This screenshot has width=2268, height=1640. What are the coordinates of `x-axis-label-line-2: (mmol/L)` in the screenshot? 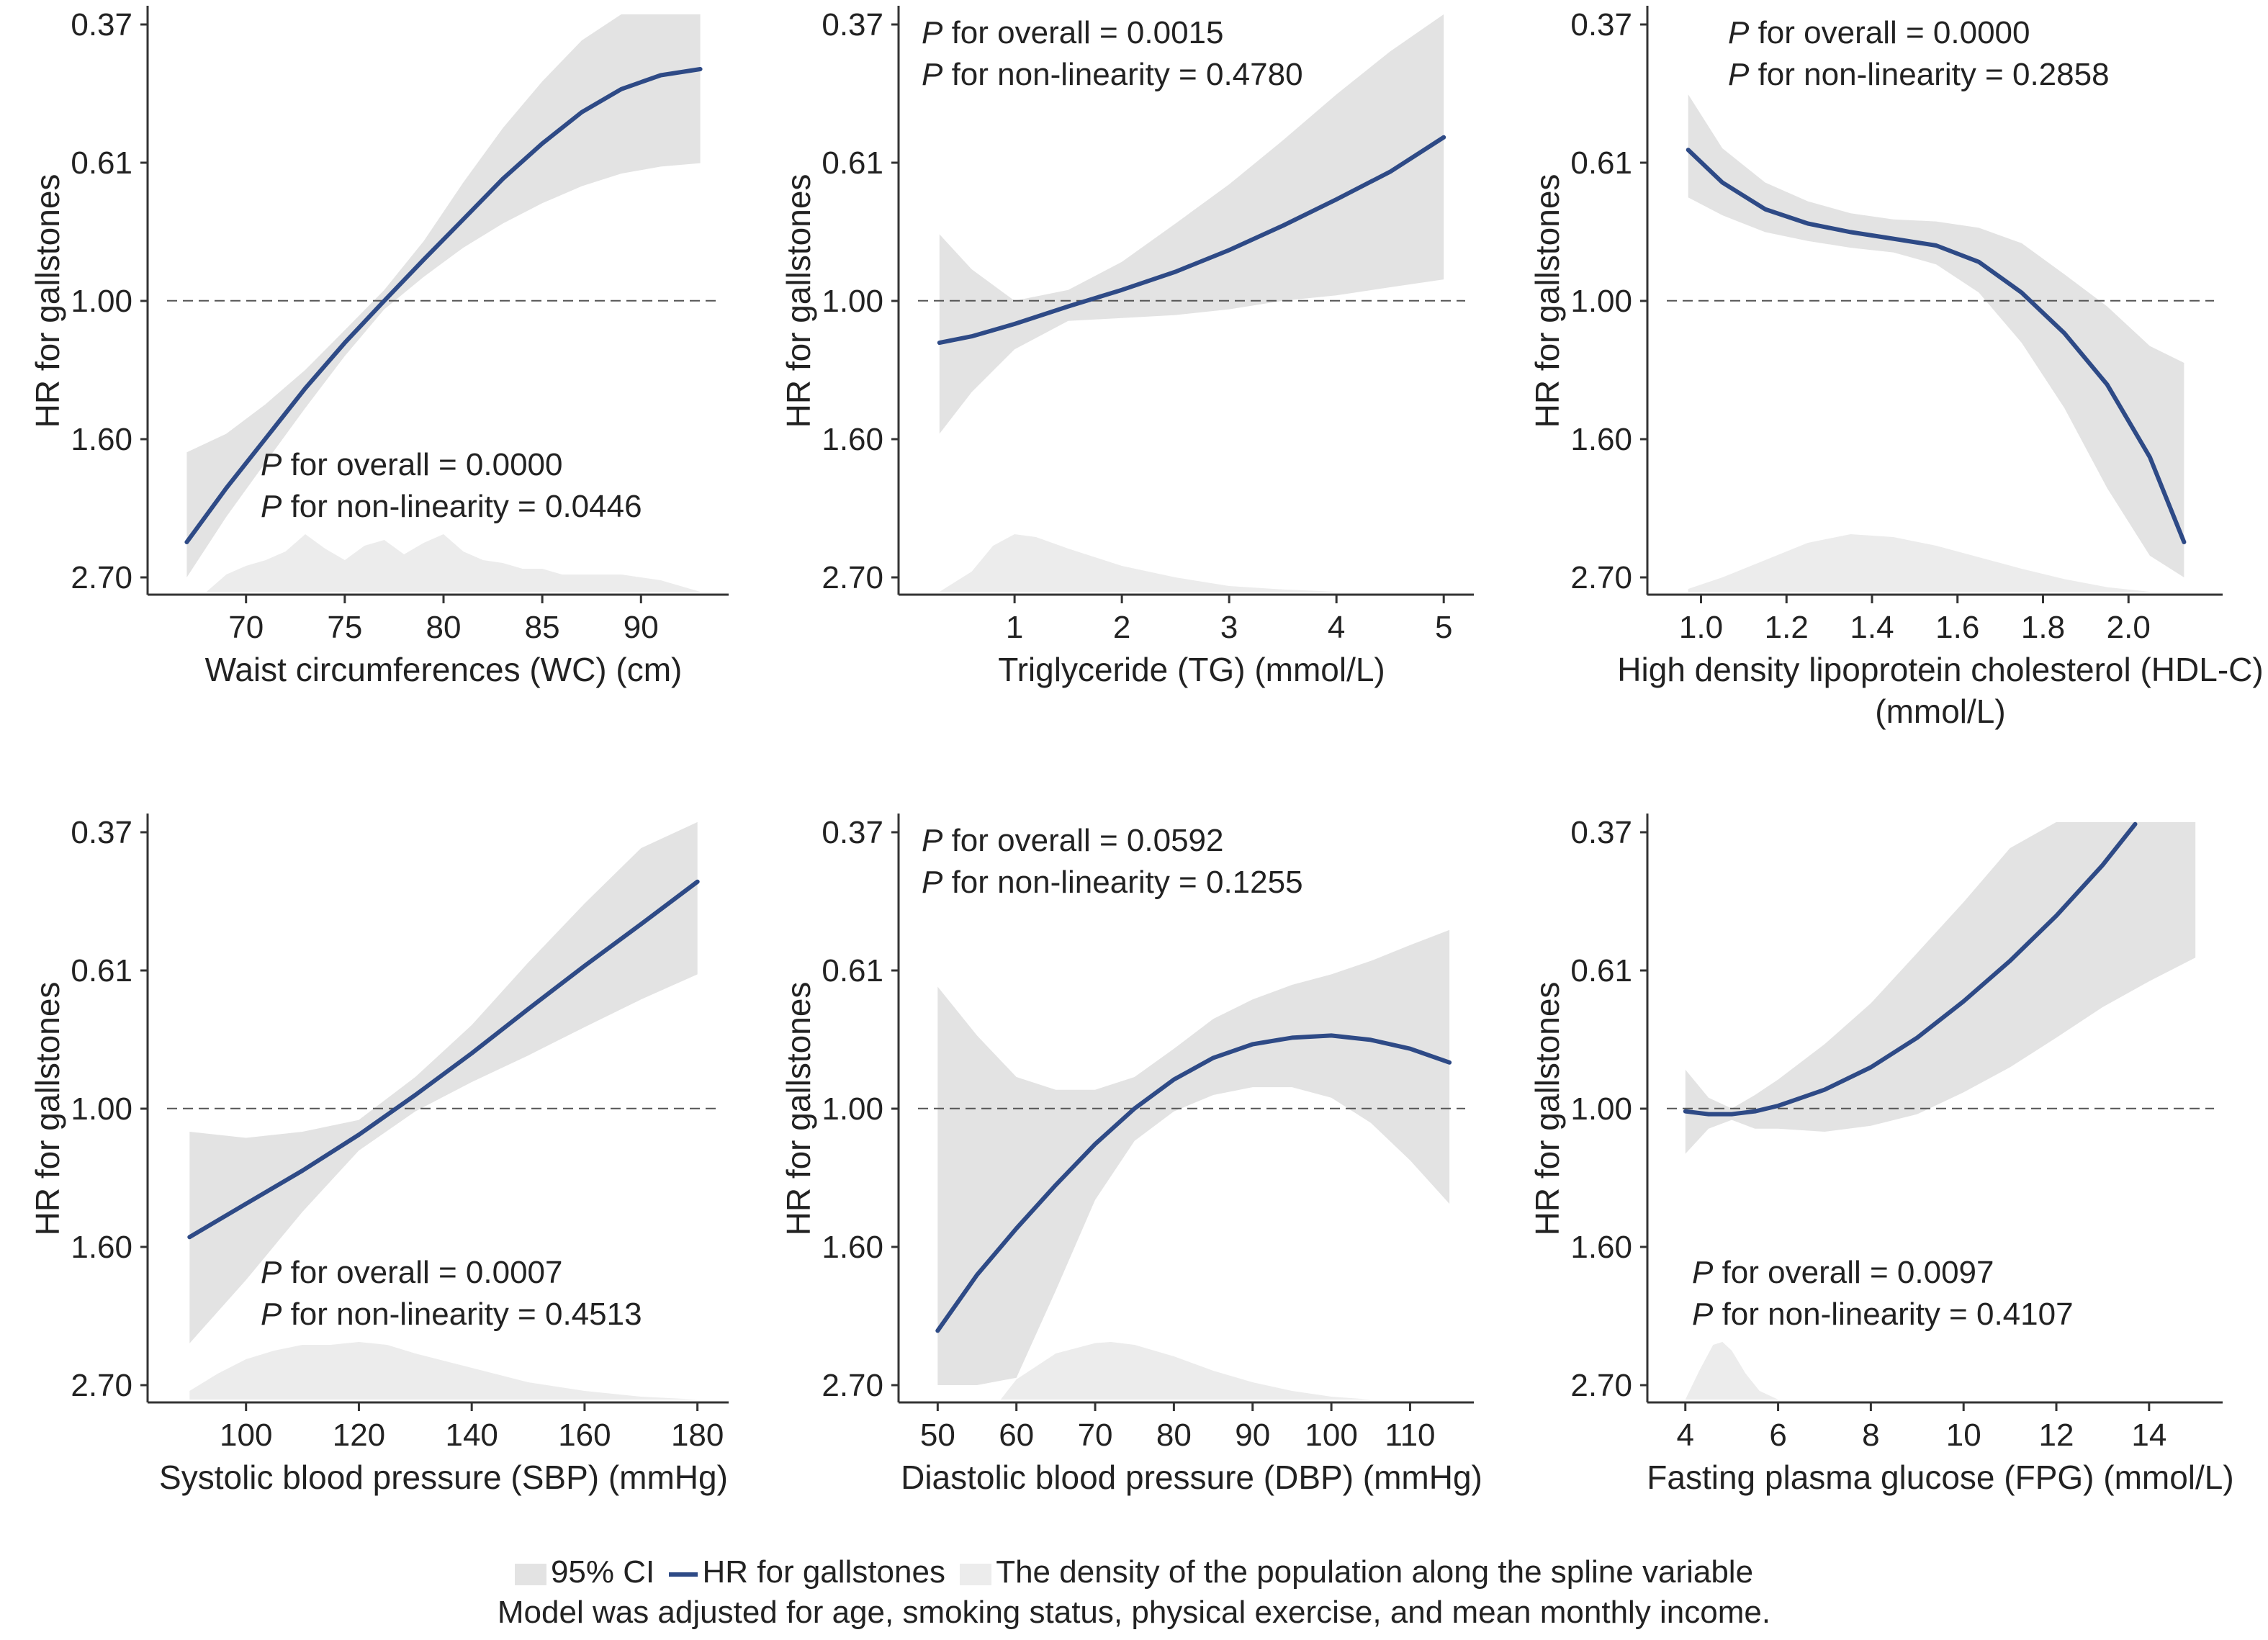 It's located at (1940, 711).